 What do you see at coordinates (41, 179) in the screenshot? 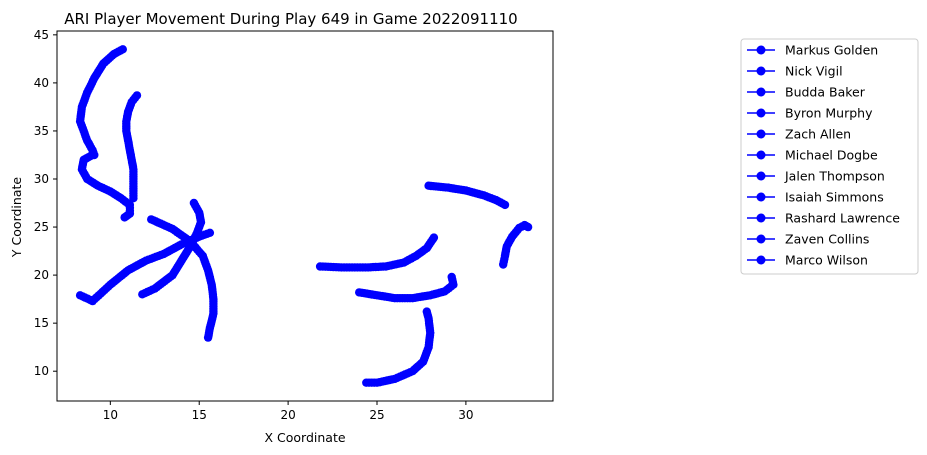
I see `y-tick-label: 30` at bounding box center [41, 179].